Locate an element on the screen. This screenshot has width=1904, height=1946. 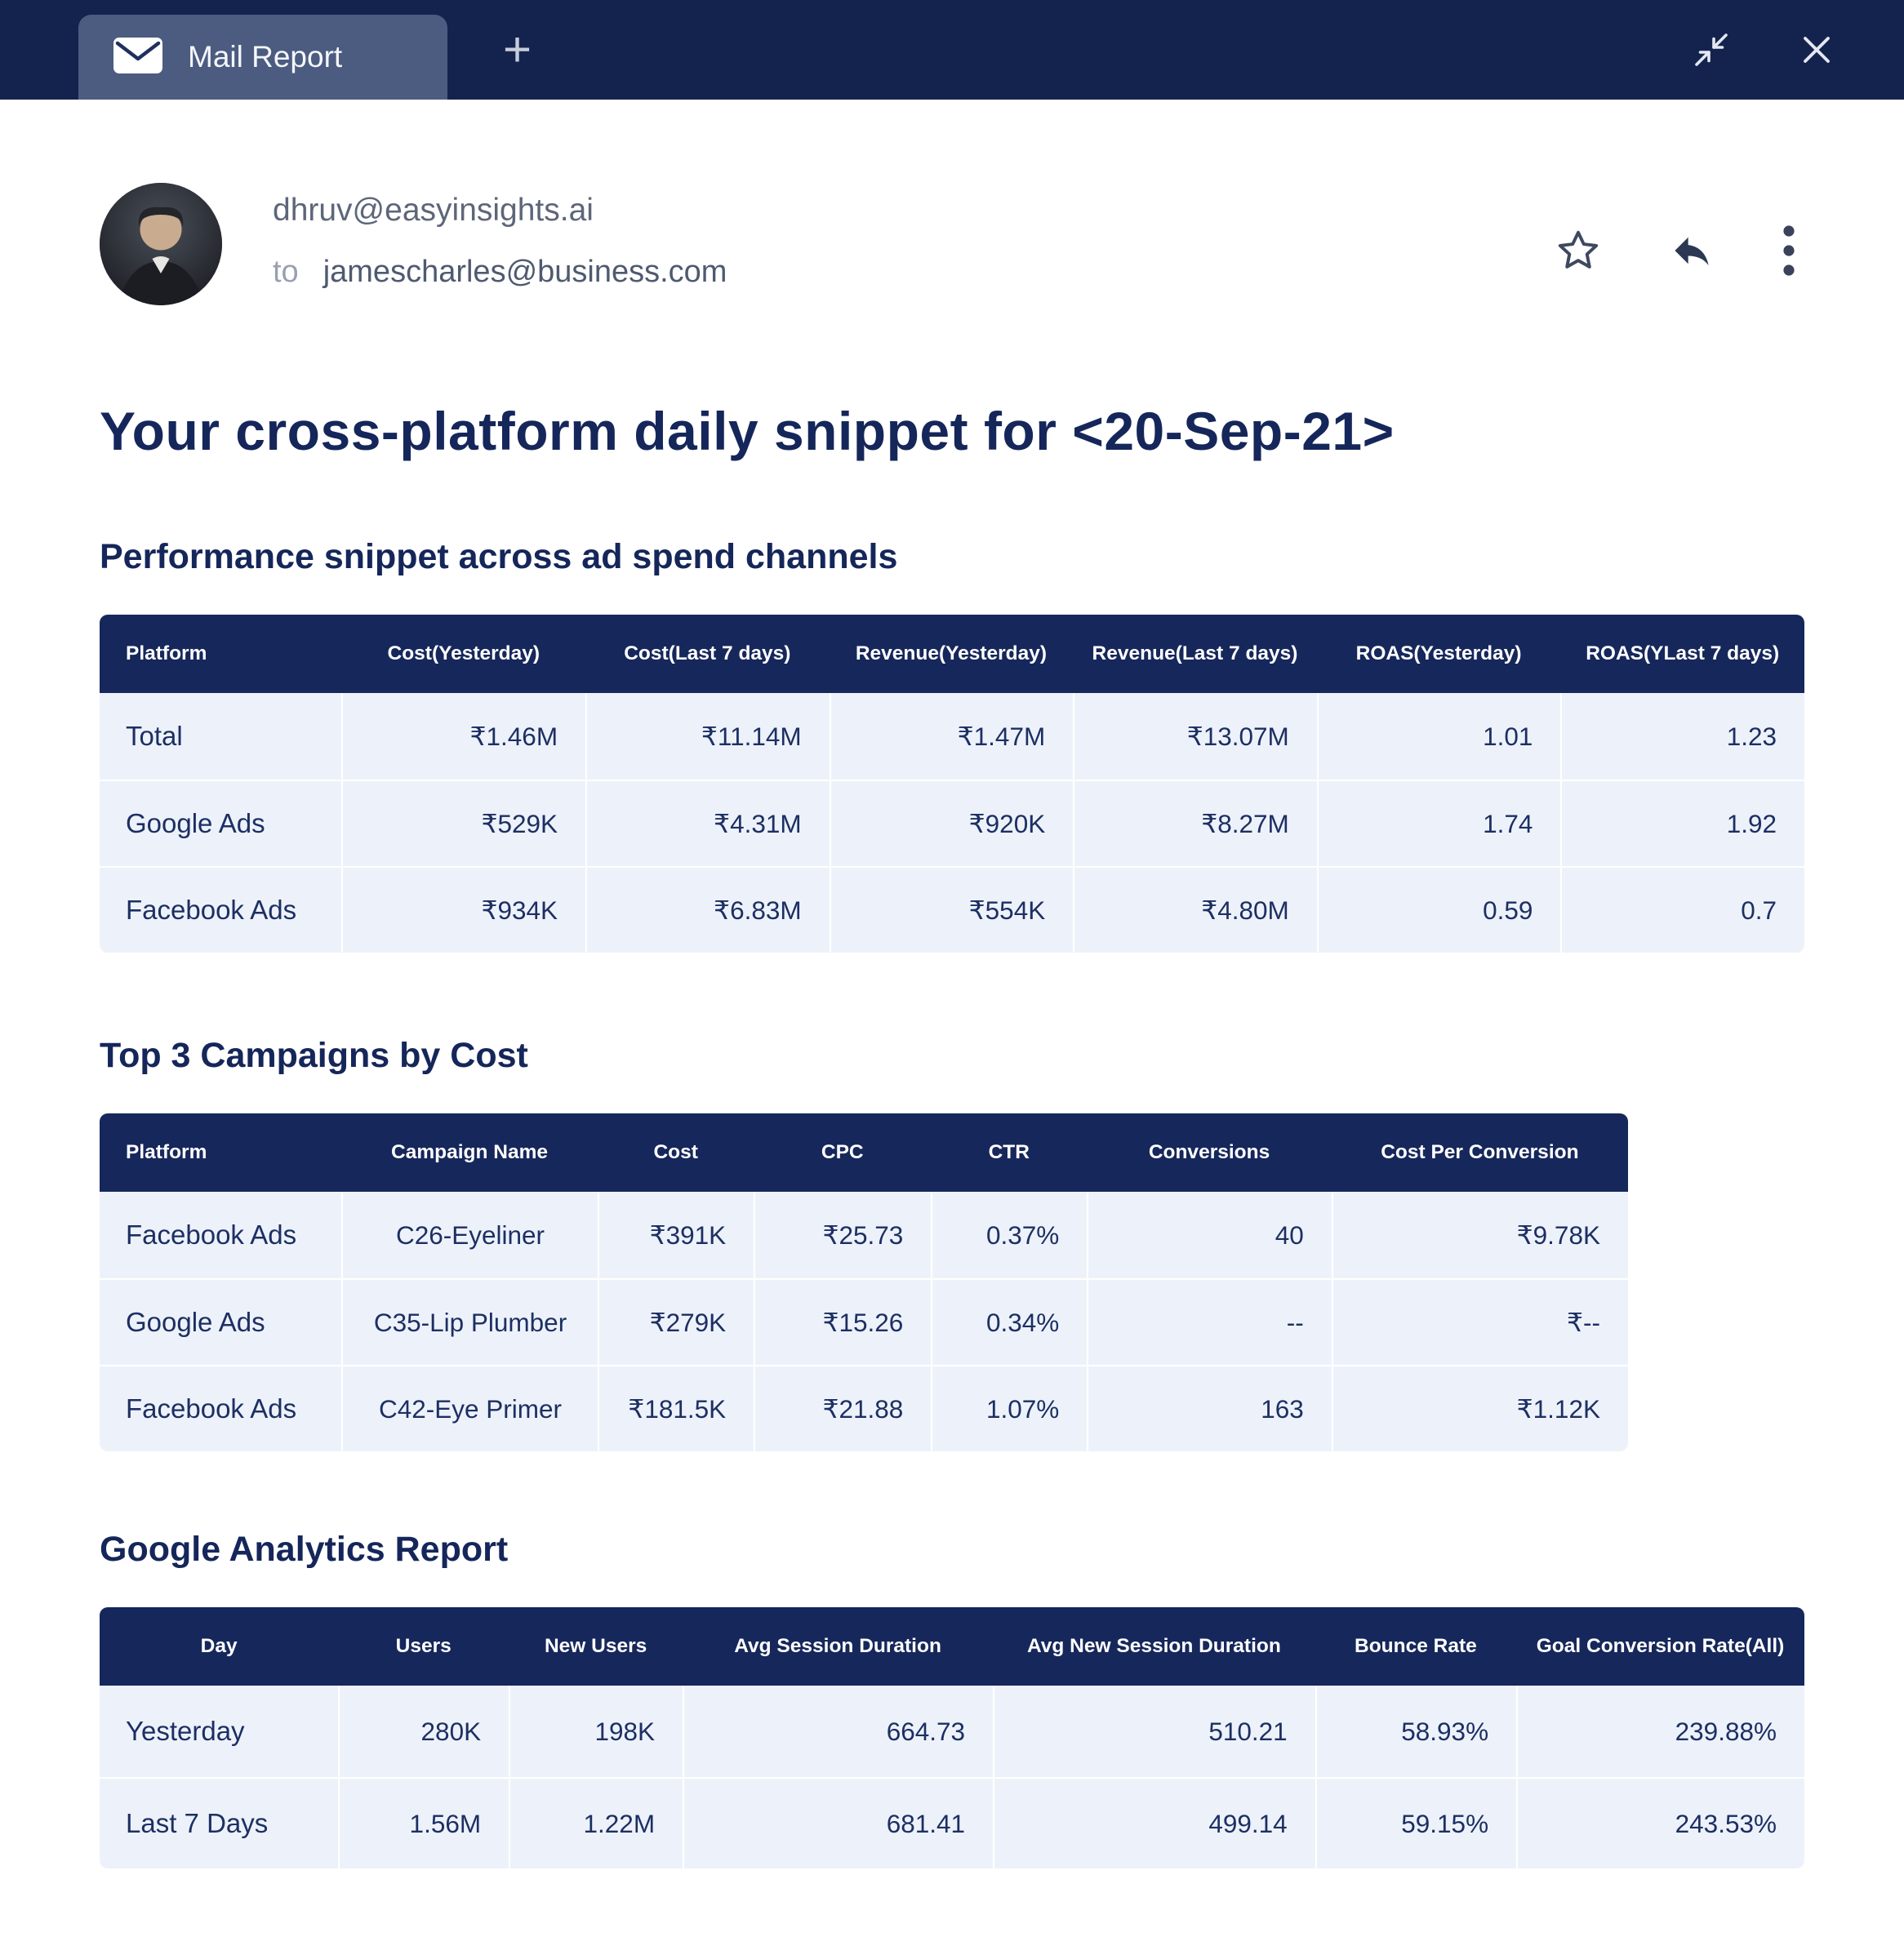
table-cell: C42-Eye Primer is located at coordinates (469, 1408).